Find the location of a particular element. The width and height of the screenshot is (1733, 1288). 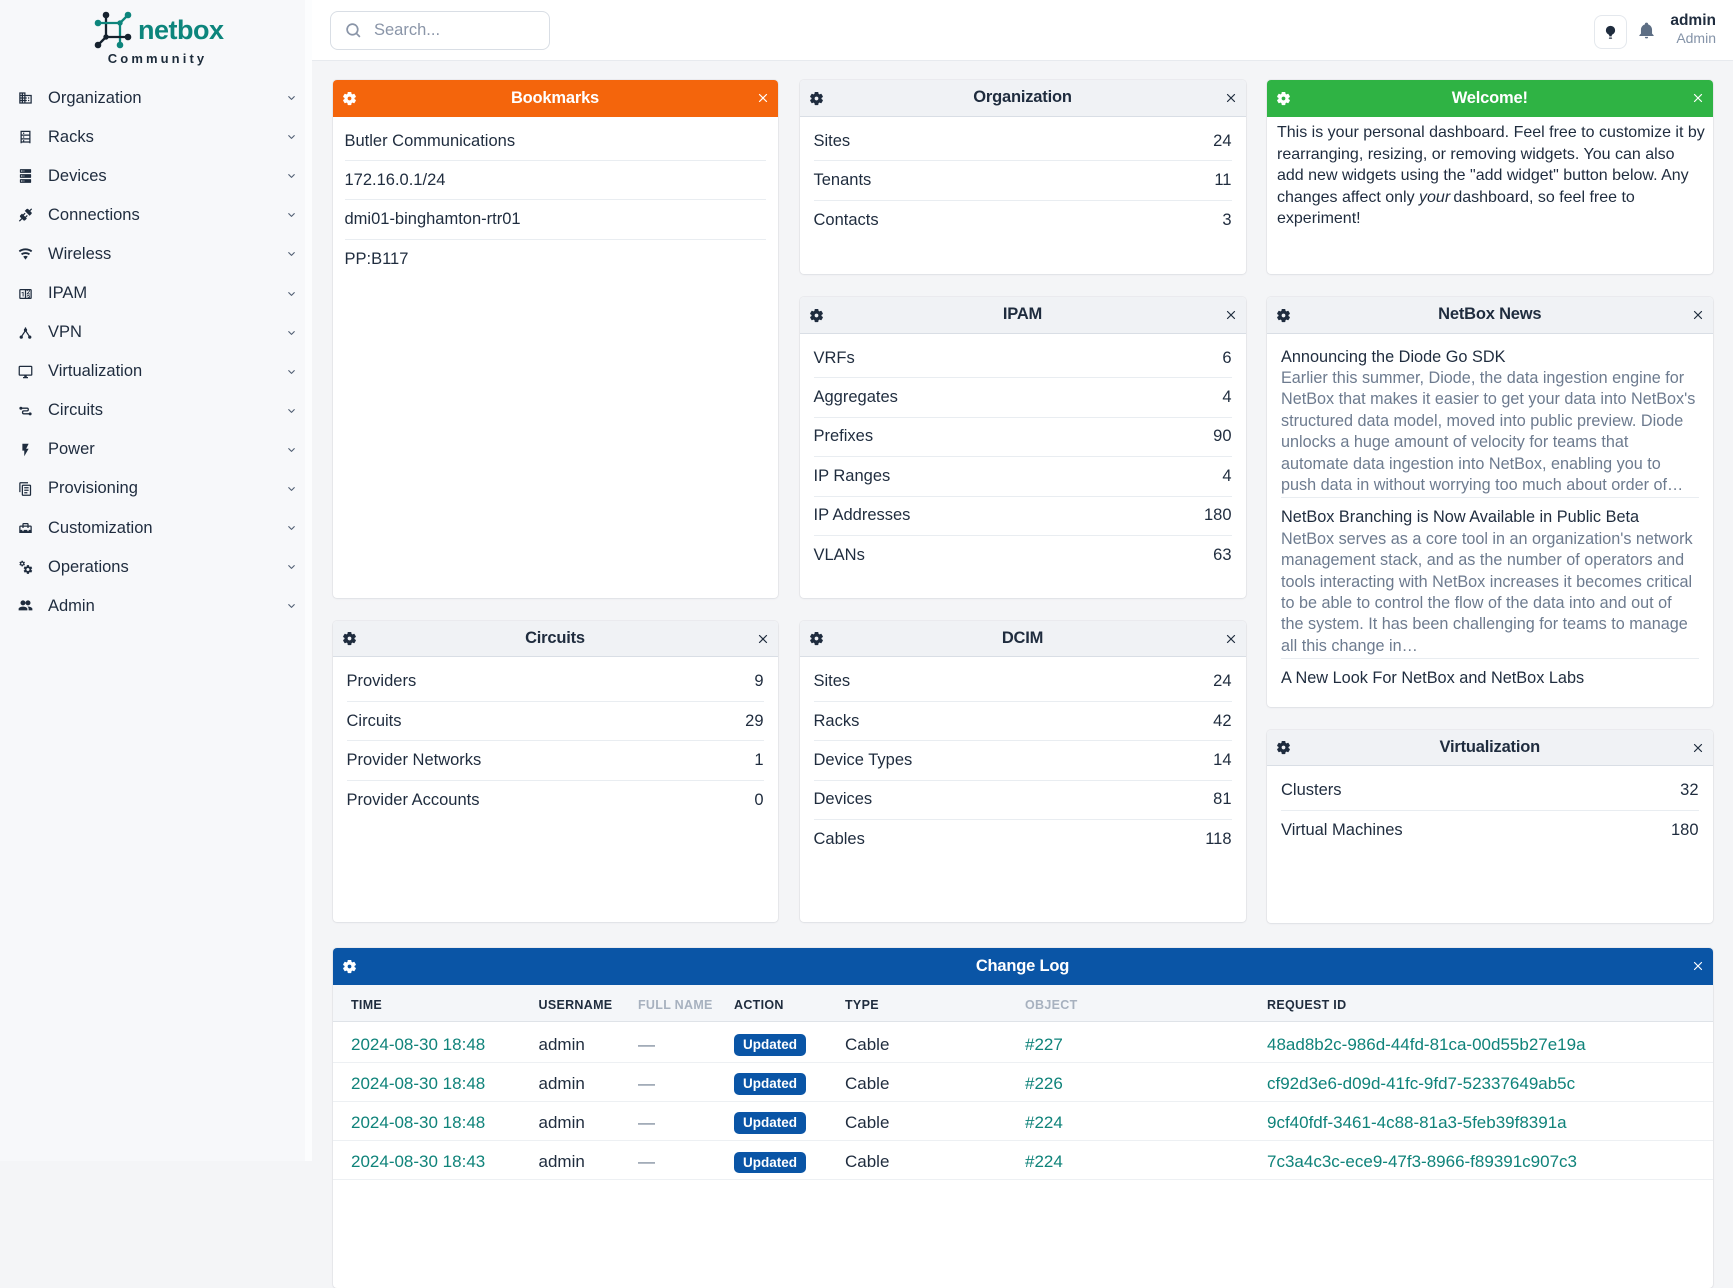

svg-text: netbox is located at coordinates (181, 30).